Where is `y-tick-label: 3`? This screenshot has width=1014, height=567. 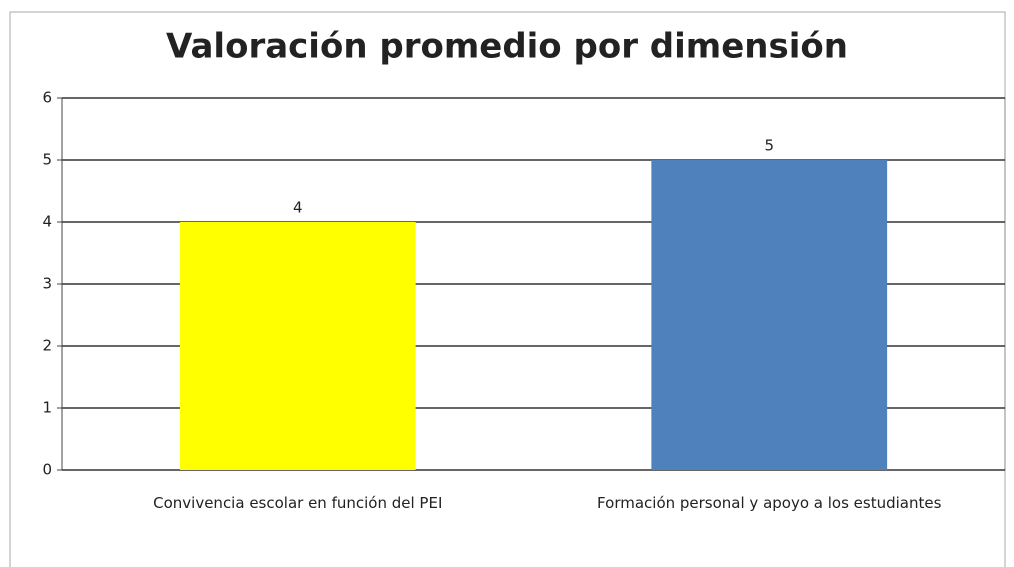 y-tick-label: 3 is located at coordinates (47, 284).